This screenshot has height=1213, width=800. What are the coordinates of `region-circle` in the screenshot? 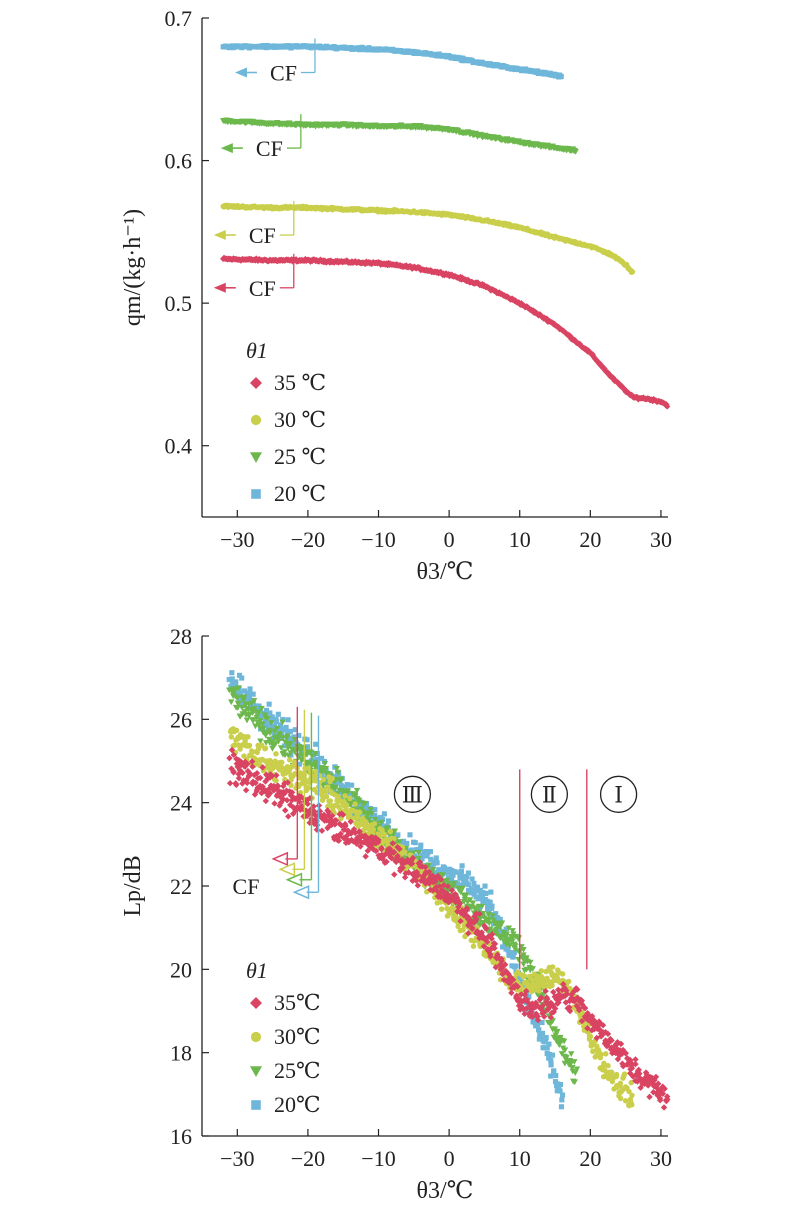 It's located at (618, 794).